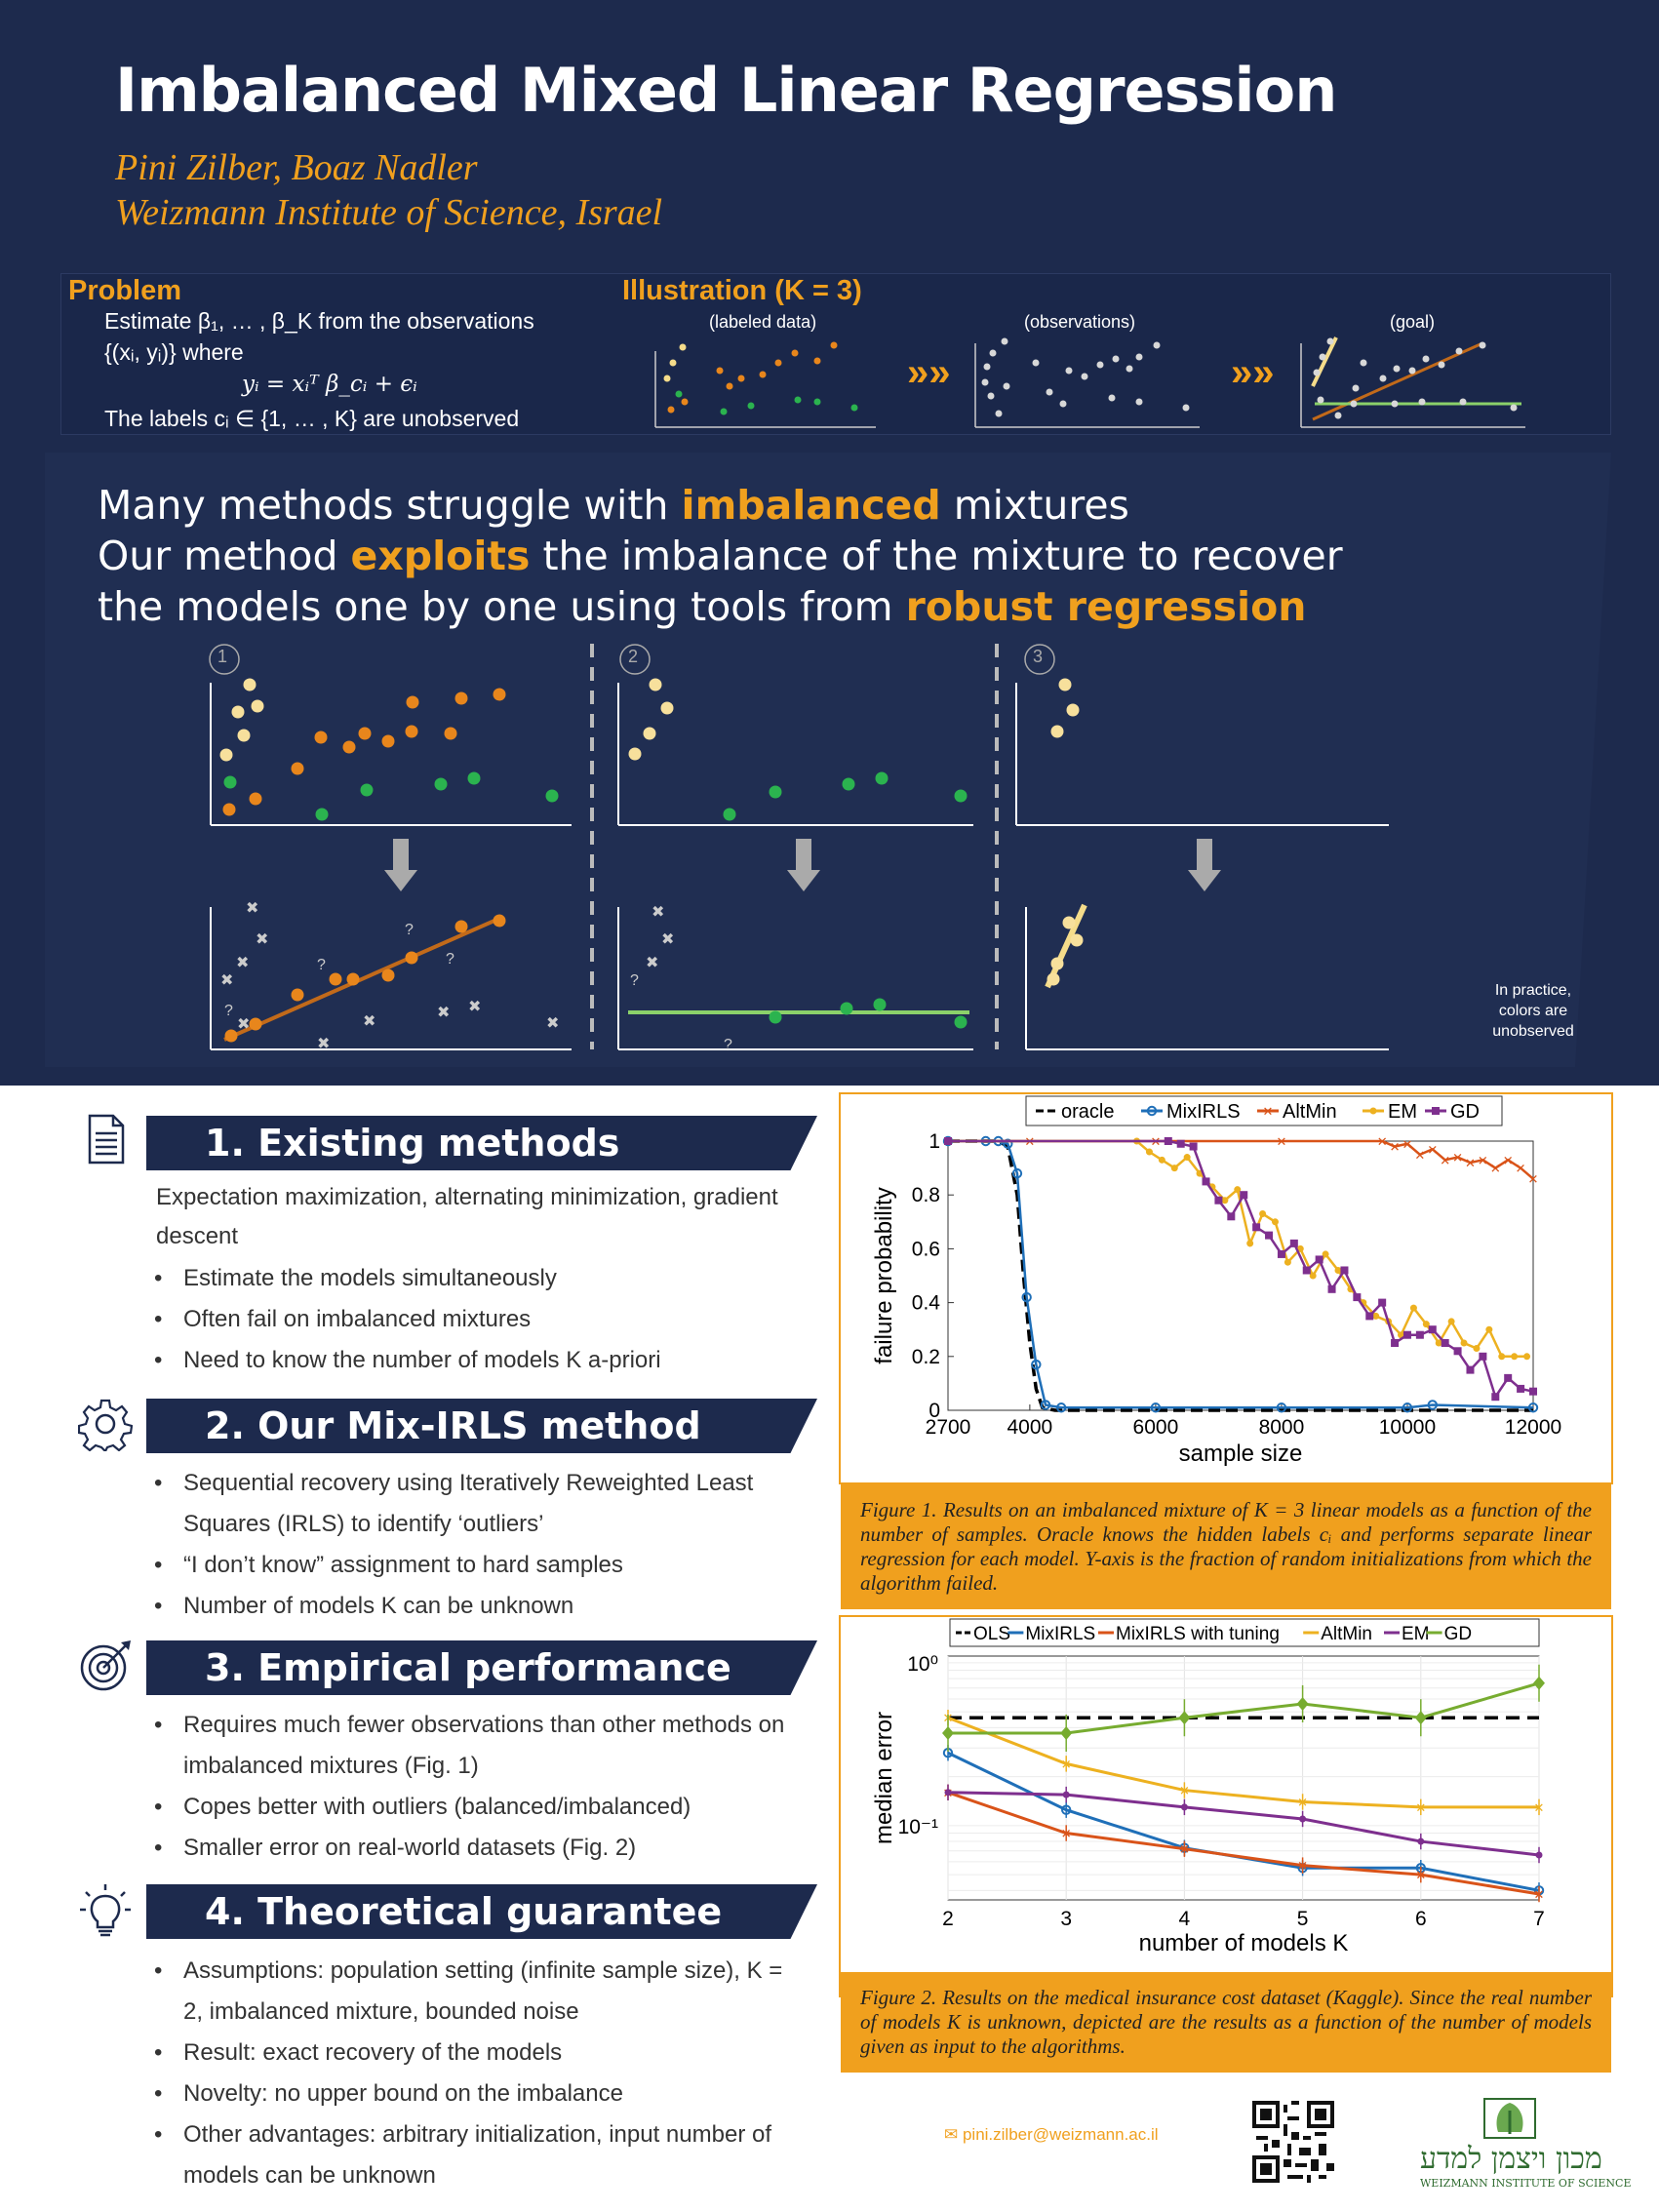  I want to click on step3-fit-plot, so click(1207, 976).